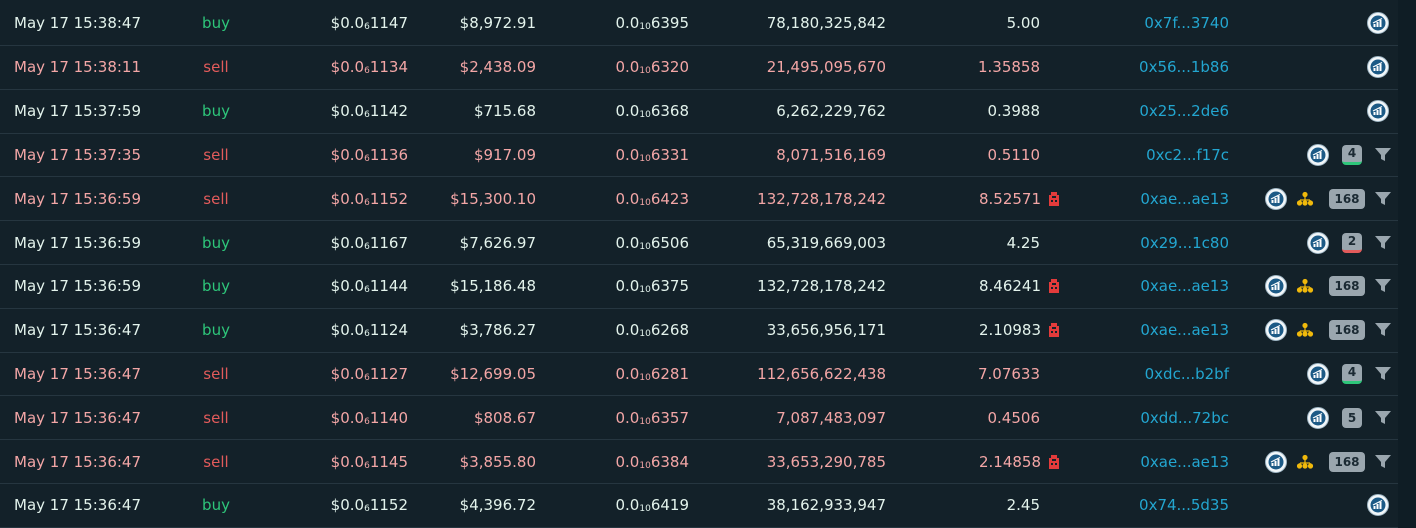  Describe the element at coordinates (652, 242) in the screenshot. I see `trade-price-native: 0.0 10 6506` at that location.